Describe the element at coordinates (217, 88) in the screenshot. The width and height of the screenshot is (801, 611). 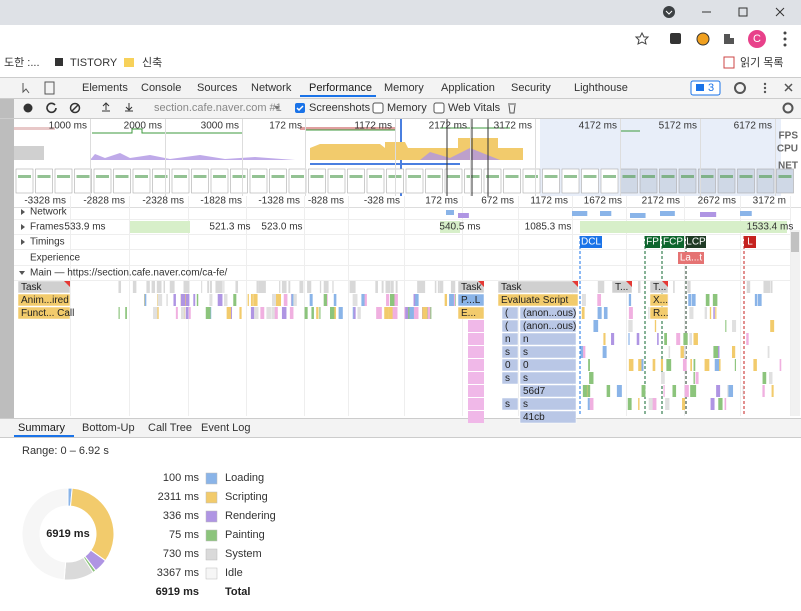
I see `devtools-tab: Sources` at that location.